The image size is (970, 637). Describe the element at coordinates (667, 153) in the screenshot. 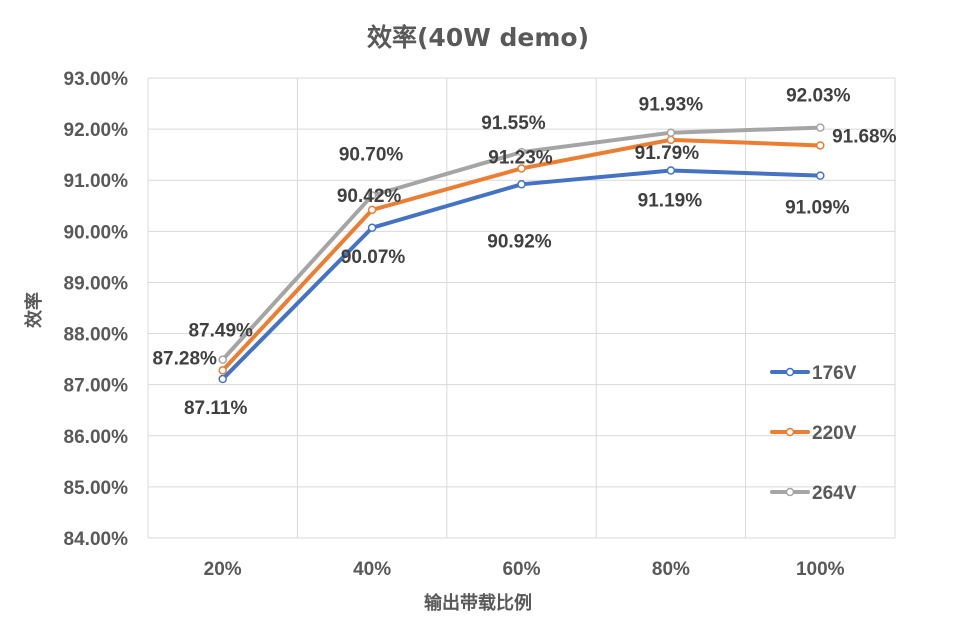

I see `data-label-220V: 91.79%` at that location.